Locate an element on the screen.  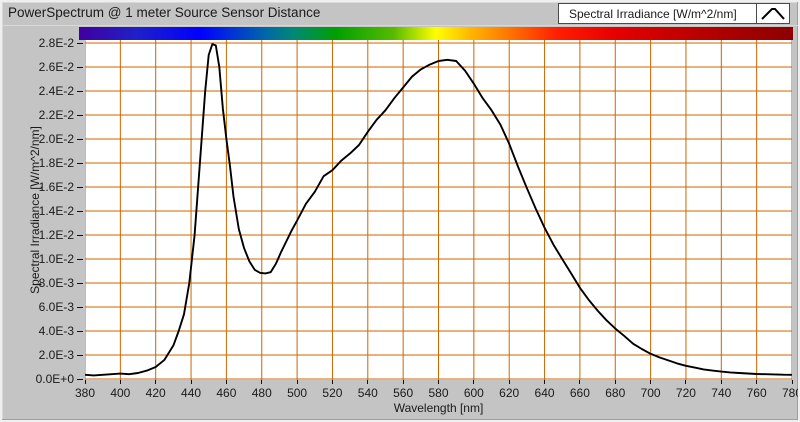
y-tick-row: 4.0E-3 is located at coordinates (43, 331).